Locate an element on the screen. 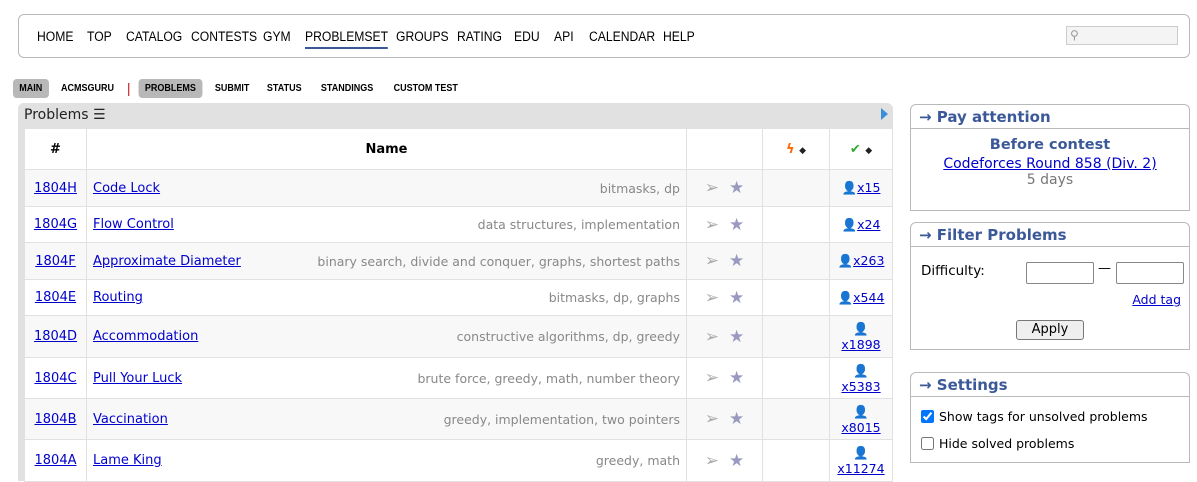 This screenshot has width=1197, height=482. nav-edu: EDU is located at coordinates (527, 36).